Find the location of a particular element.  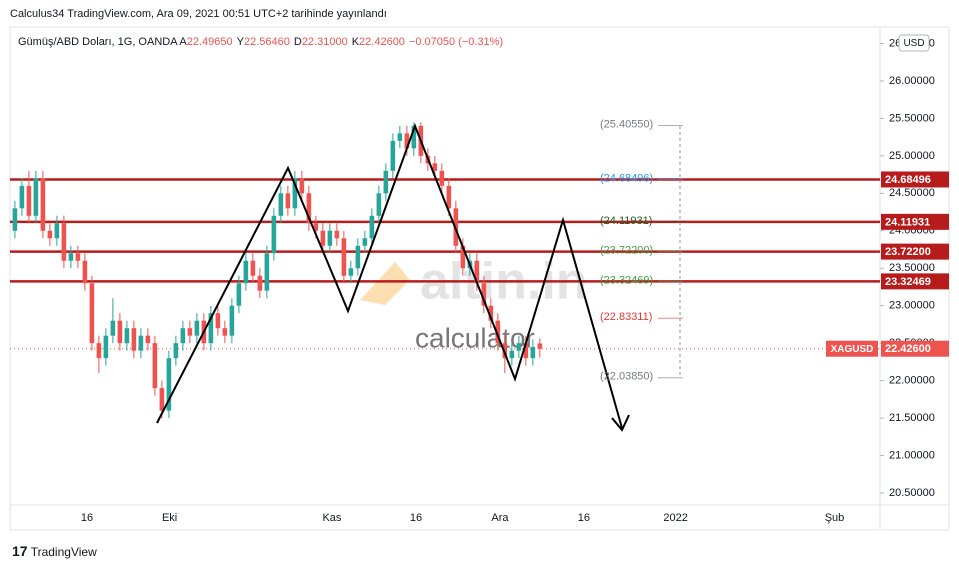

x-tick-label: Şub is located at coordinates (835, 518).